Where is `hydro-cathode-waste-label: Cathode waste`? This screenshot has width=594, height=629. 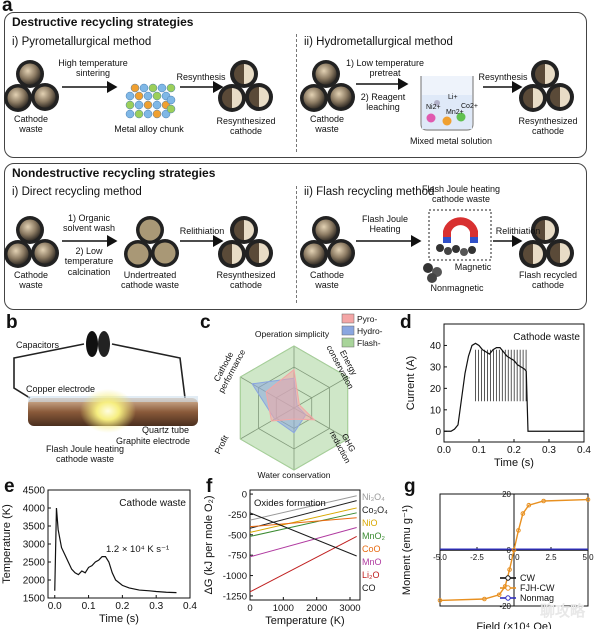
hydro-cathode-waste-label: Cathode waste is located at coordinates (327, 124).